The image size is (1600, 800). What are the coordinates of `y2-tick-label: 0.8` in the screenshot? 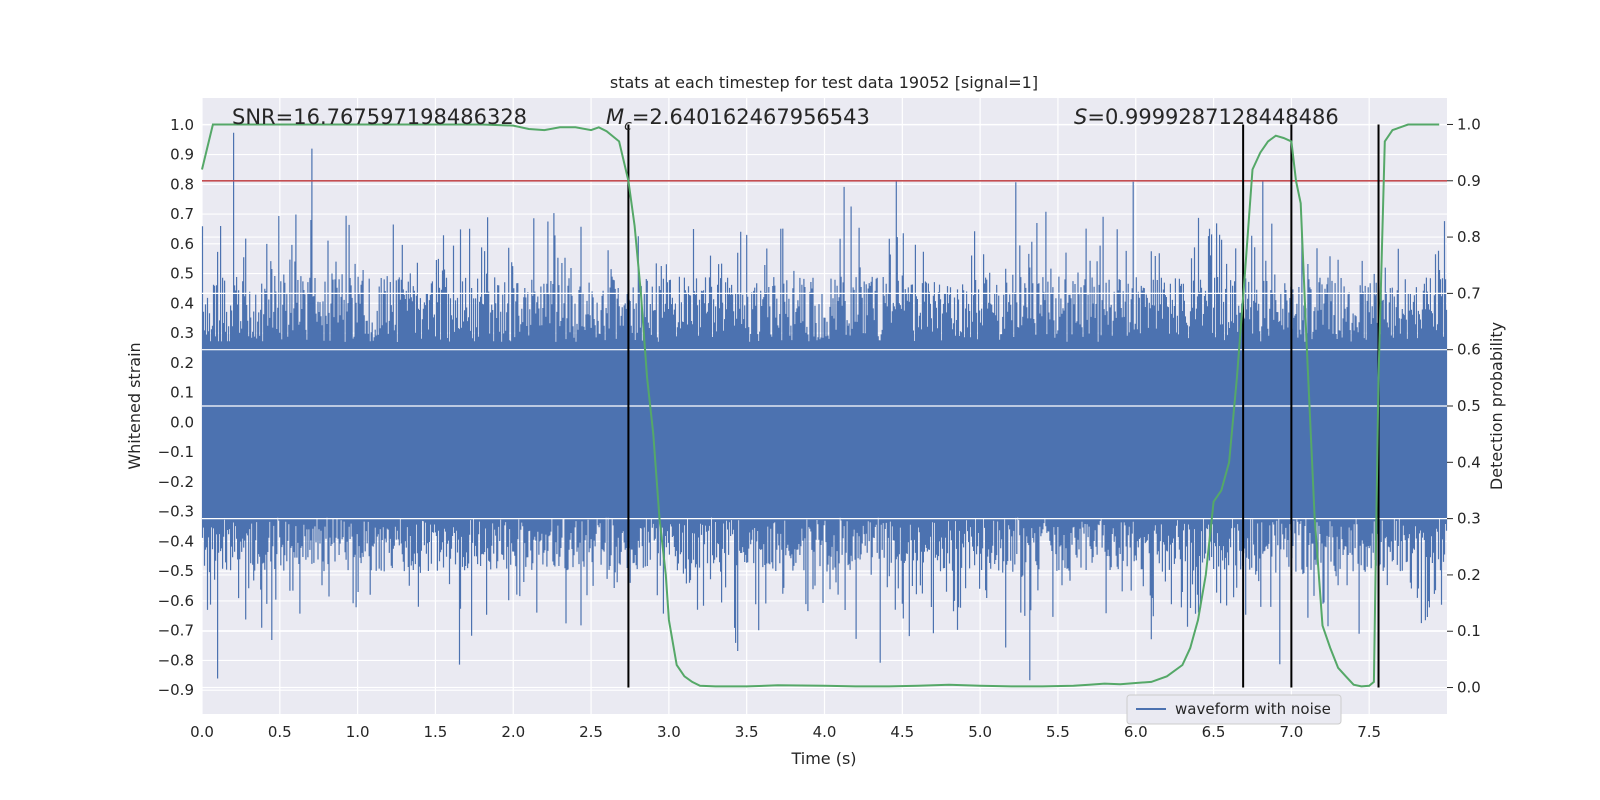 It's located at (1469, 237).